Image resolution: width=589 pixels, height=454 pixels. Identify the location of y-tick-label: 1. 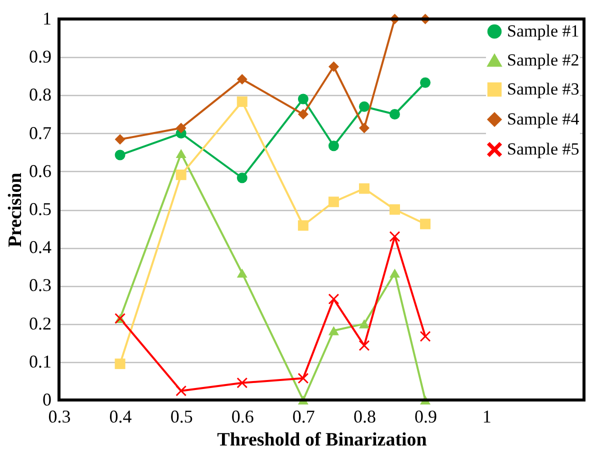
(47, 18).